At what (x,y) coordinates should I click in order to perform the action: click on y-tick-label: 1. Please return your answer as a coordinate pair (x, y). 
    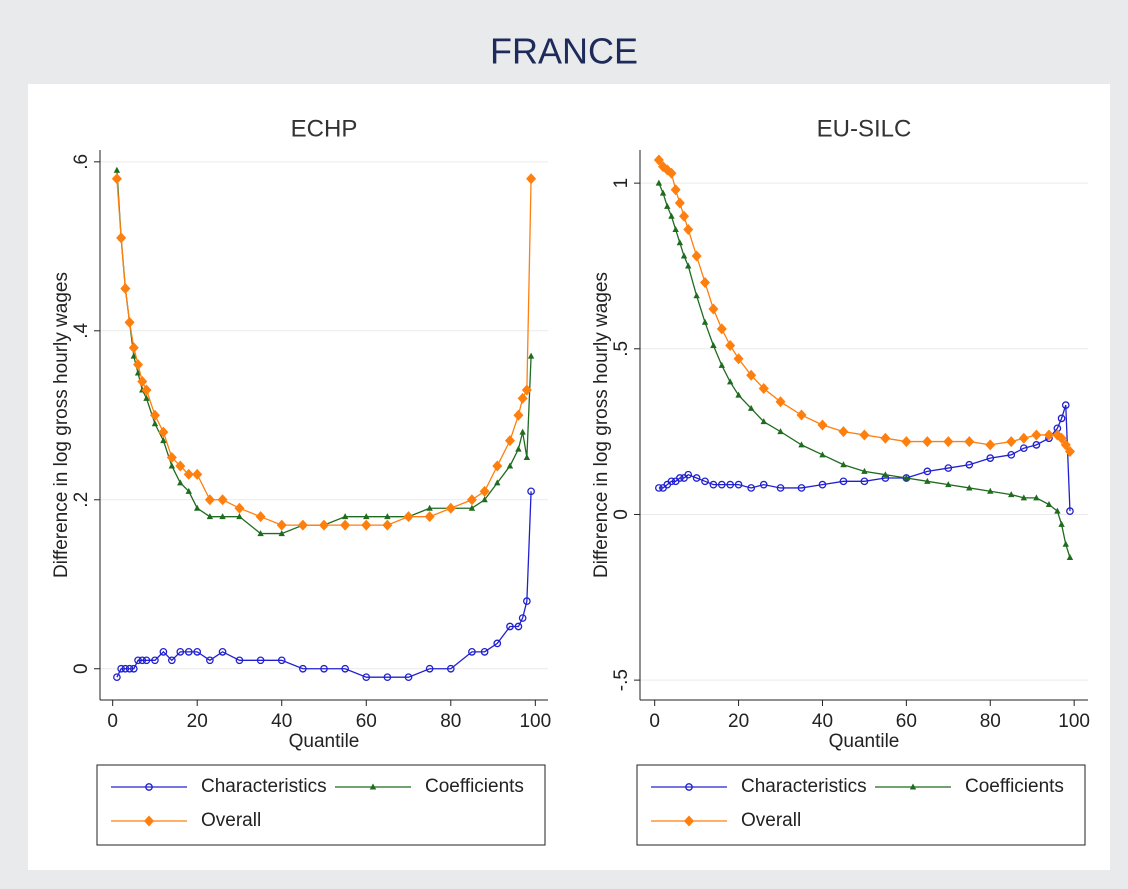
    Looking at the image, I should click on (621, 183).